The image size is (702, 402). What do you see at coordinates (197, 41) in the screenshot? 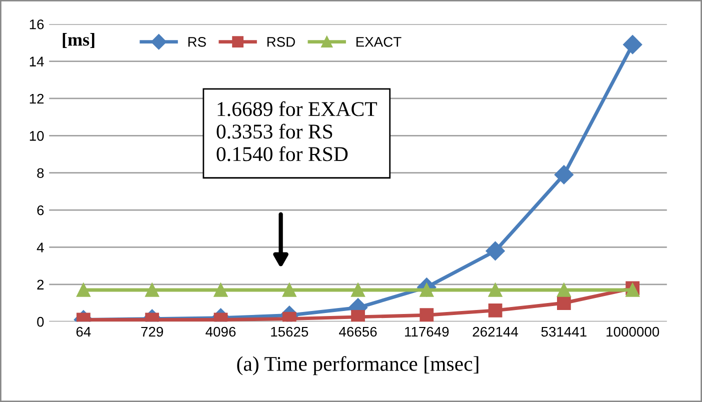
I see `legend-label: RS` at bounding box center [197, 41].